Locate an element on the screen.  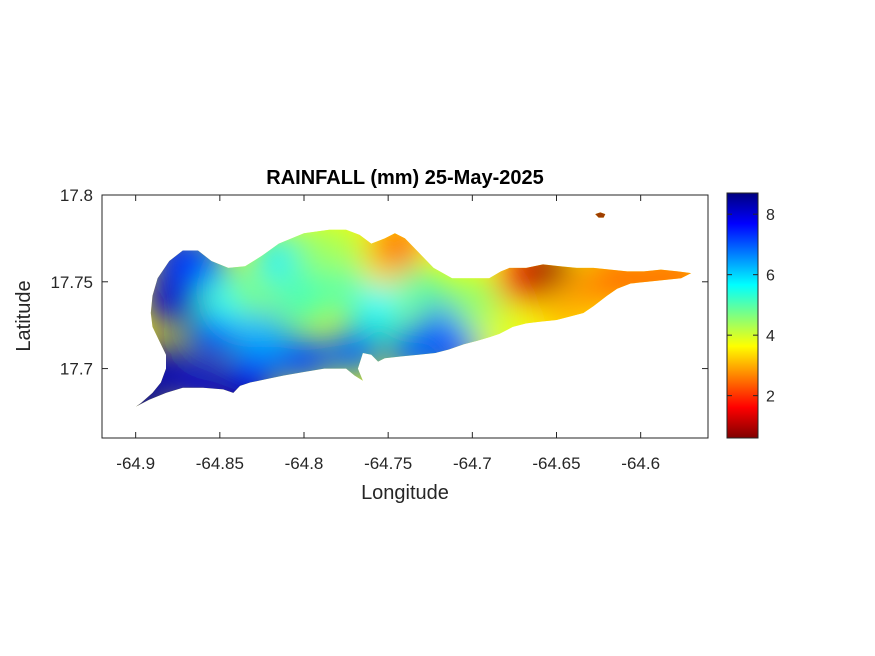
x-tick-label: -64.6 is located at coordinates (640, 463).